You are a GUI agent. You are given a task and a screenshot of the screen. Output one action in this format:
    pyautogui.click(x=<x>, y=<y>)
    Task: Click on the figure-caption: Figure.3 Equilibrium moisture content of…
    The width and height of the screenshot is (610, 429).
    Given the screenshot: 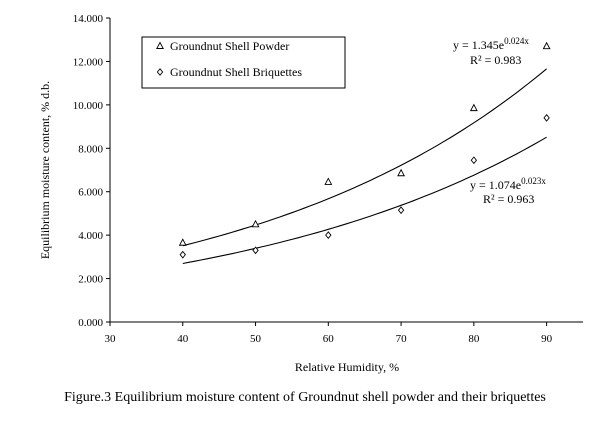 What is the action you would take?
    pyautogui.click(x=305, y=397)
    